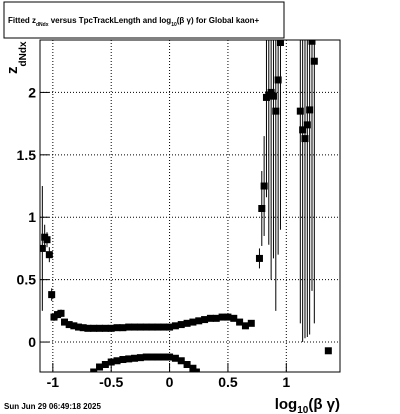  Describe the element at coordinates (286, 382) in the screenshot. I see `x-tick-label: 1` at that location.